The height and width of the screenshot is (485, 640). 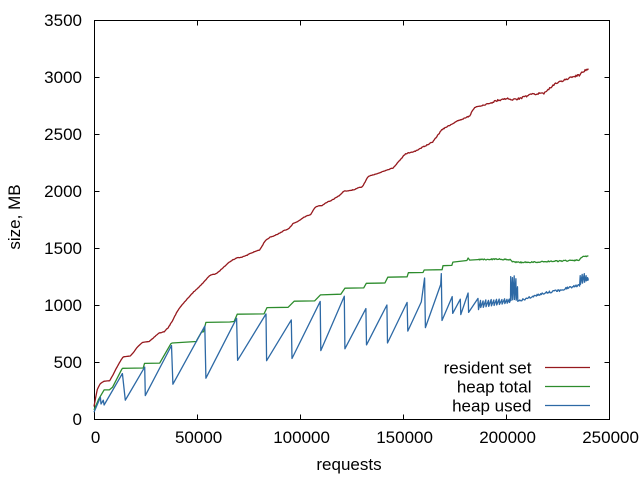 I want to click on svg-text: 100000, so click(x=301, y=437).